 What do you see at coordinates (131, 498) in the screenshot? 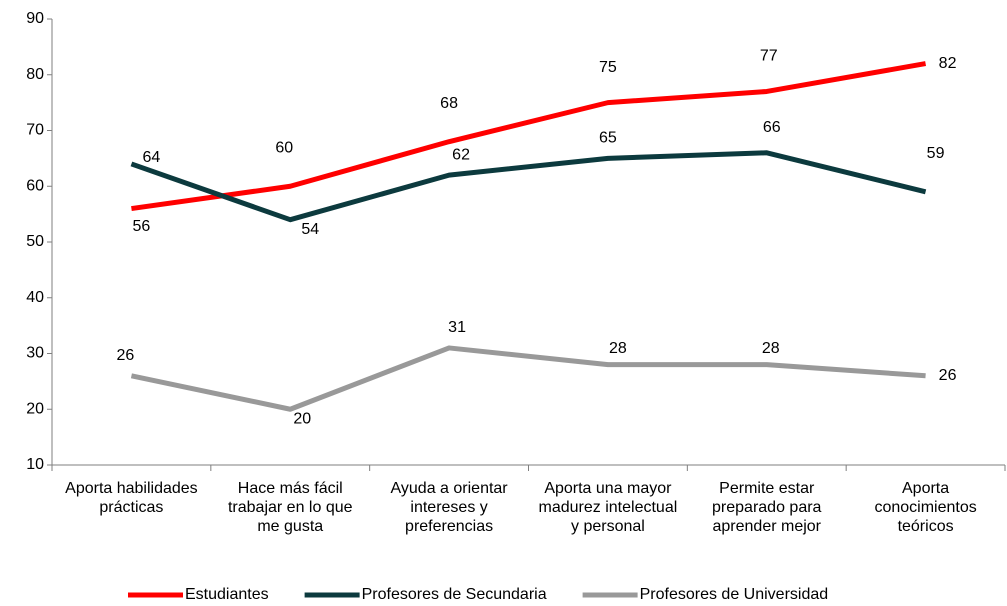
I see `x-tick-label: Aporta habilidades prácticas` at bounding box center [131, 498].